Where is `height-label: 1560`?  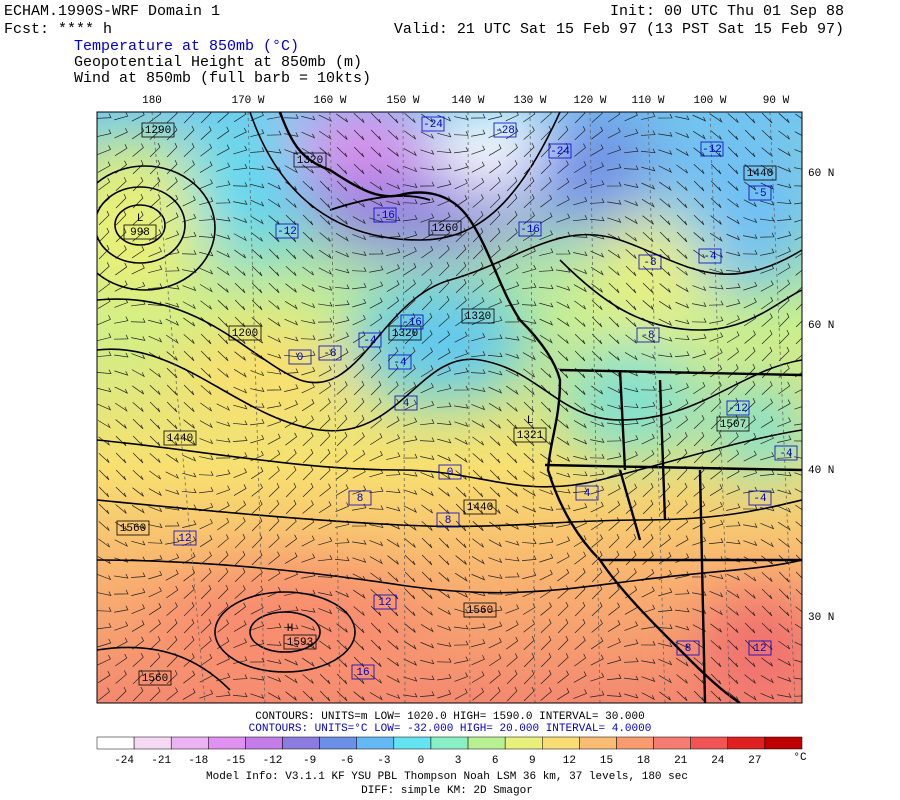 height-label: 1560 is located at coordinates (155, 679).